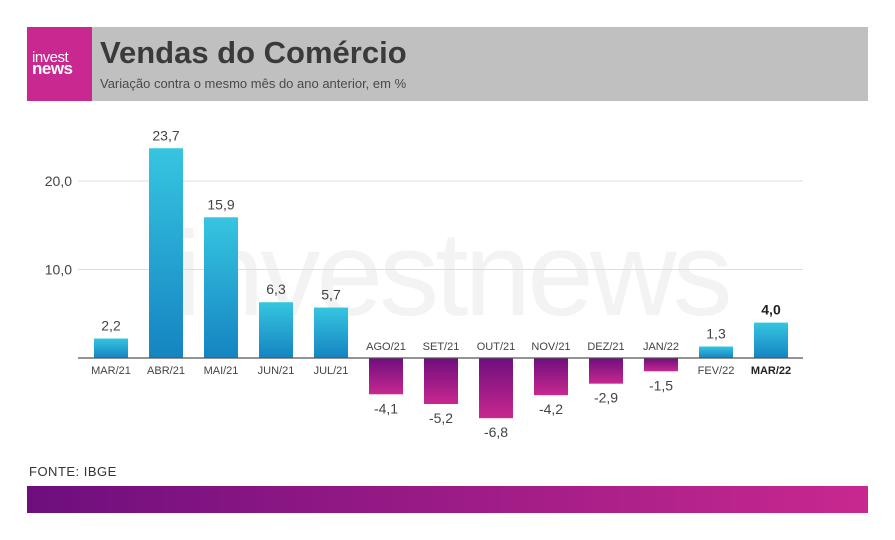 The height and width of the screenshot is (540, 895). Describe the element at coordinates (661, 385) in the screenshot. I see `value-label: -1,5` at that location.